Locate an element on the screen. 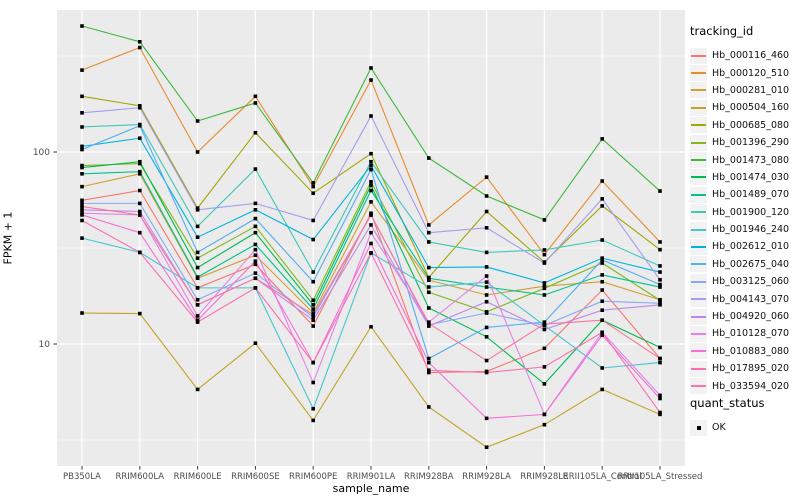 The height and width of the screenshot is (500, 800). legend-item-label: Hb_010128_070 is located at coordinates (751, 334).